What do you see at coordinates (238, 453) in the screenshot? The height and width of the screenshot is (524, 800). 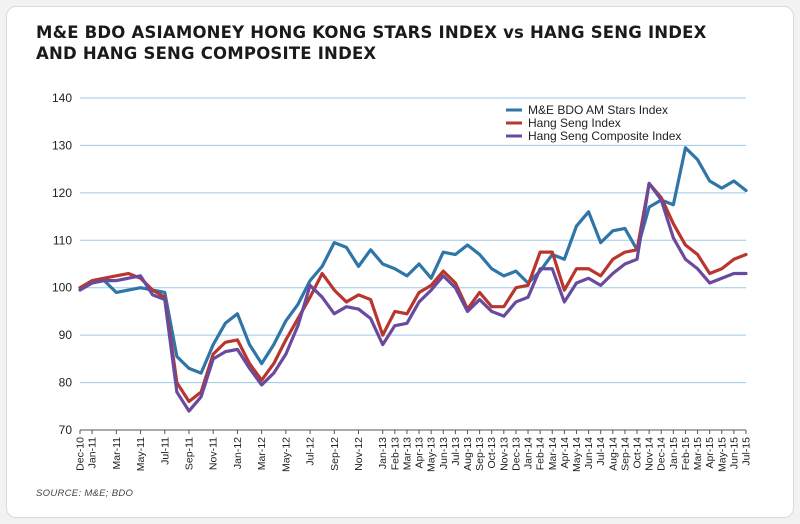 I see `x-tick-label-jan-12: Jan-12` at bounding box center [238, 453].